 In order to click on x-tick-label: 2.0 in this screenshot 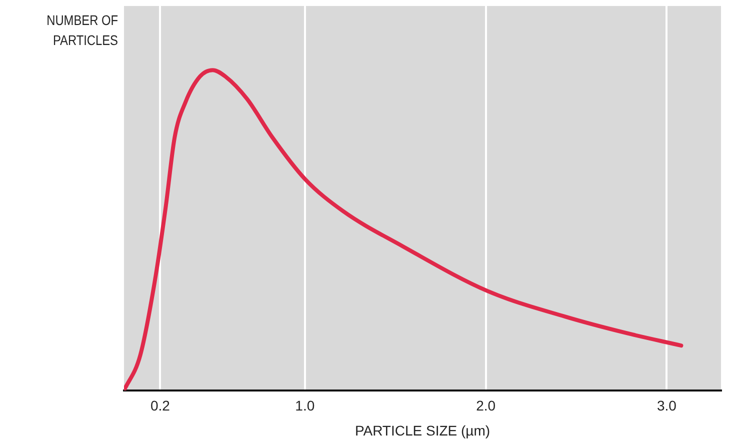, I will do `click(486, 406)`.